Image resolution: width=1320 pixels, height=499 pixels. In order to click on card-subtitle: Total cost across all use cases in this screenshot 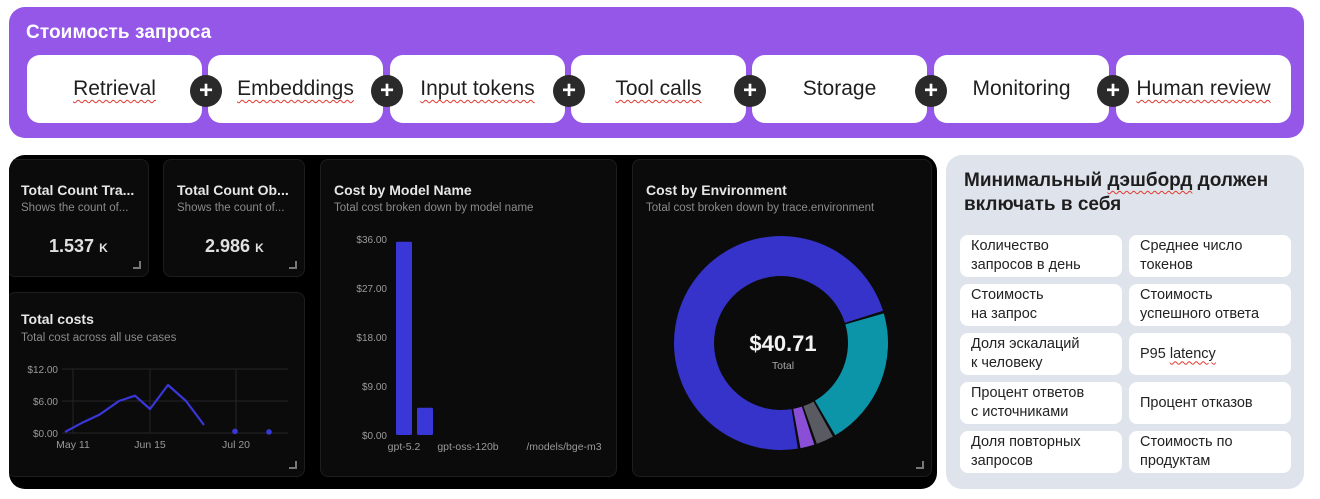, I will do `click(99, 338)`.